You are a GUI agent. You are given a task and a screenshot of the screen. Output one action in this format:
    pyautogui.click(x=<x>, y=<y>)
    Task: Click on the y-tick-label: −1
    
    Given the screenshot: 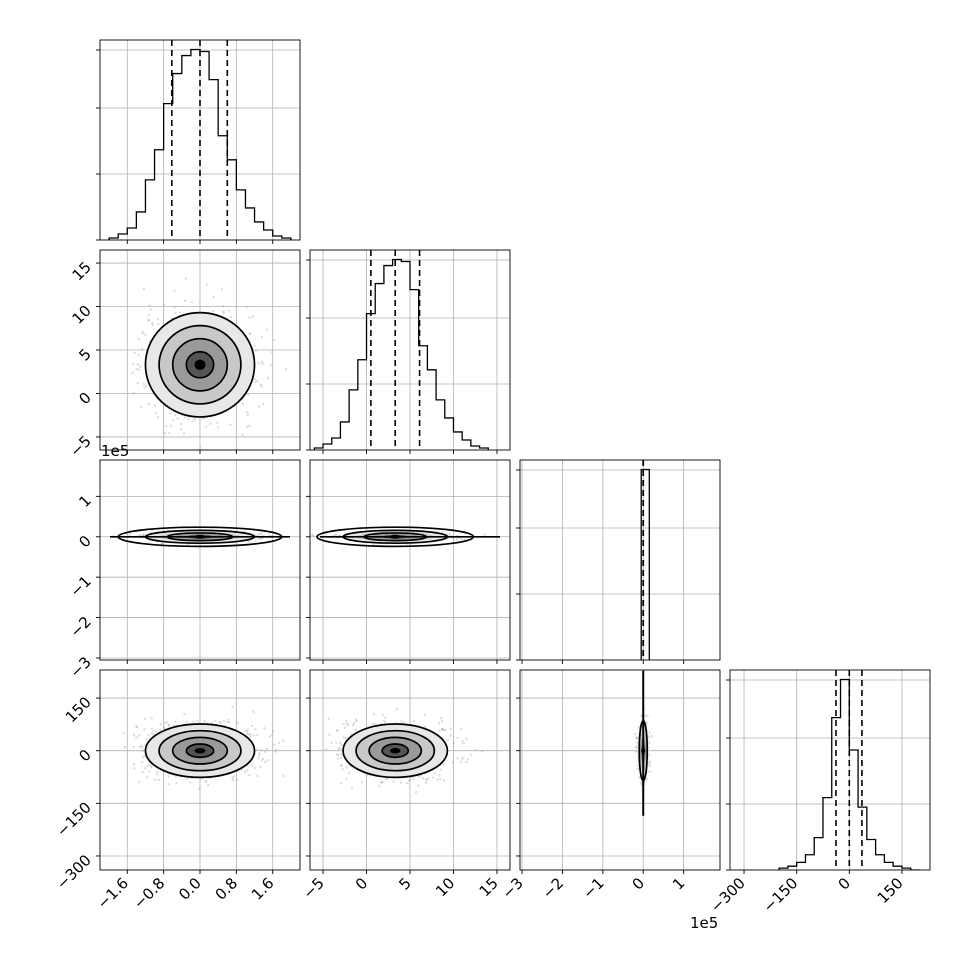 What is the action you would take?
    pyautogui.click(x=80, y=586)
    